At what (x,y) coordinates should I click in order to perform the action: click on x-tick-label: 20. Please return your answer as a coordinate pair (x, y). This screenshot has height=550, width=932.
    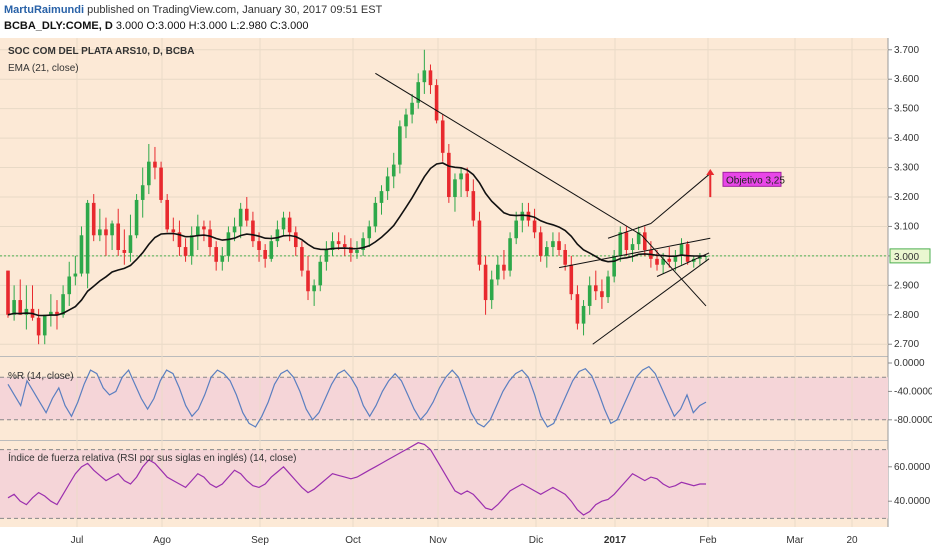
    Looking at the image, I should click on (852, 540).